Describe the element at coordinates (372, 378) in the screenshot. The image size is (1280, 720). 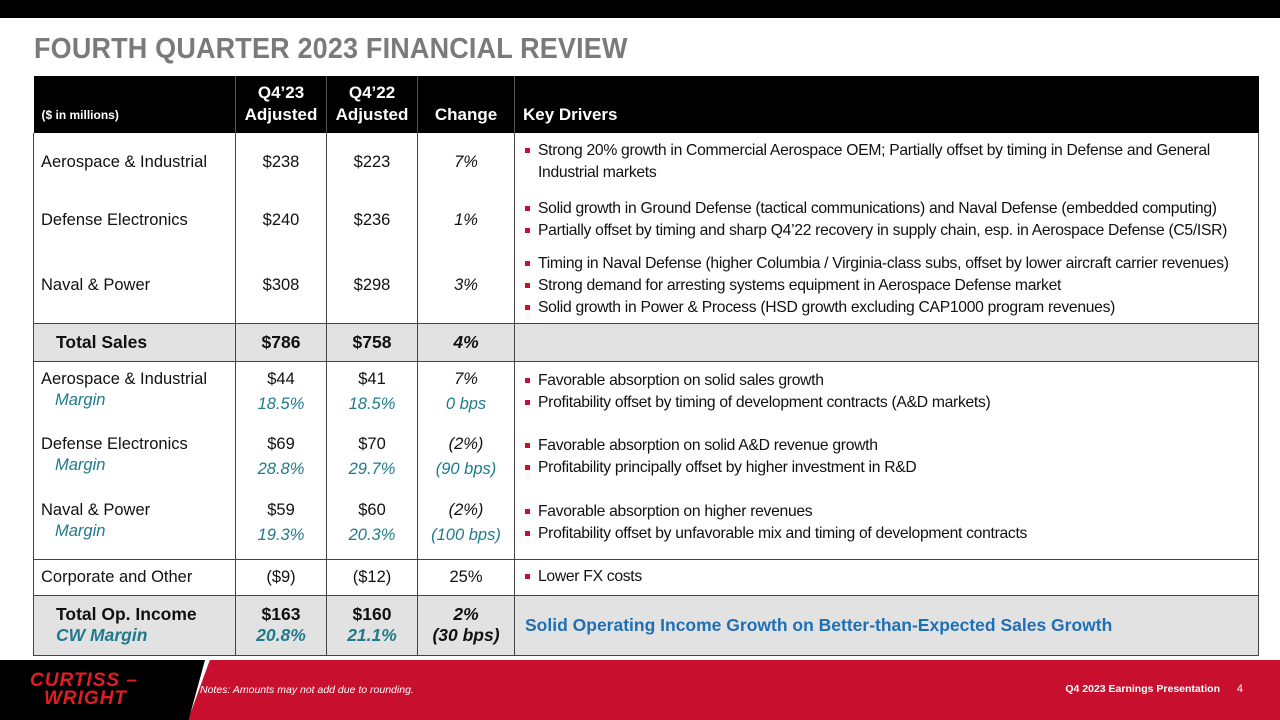
I see `q4-22-value: $41` at that location.